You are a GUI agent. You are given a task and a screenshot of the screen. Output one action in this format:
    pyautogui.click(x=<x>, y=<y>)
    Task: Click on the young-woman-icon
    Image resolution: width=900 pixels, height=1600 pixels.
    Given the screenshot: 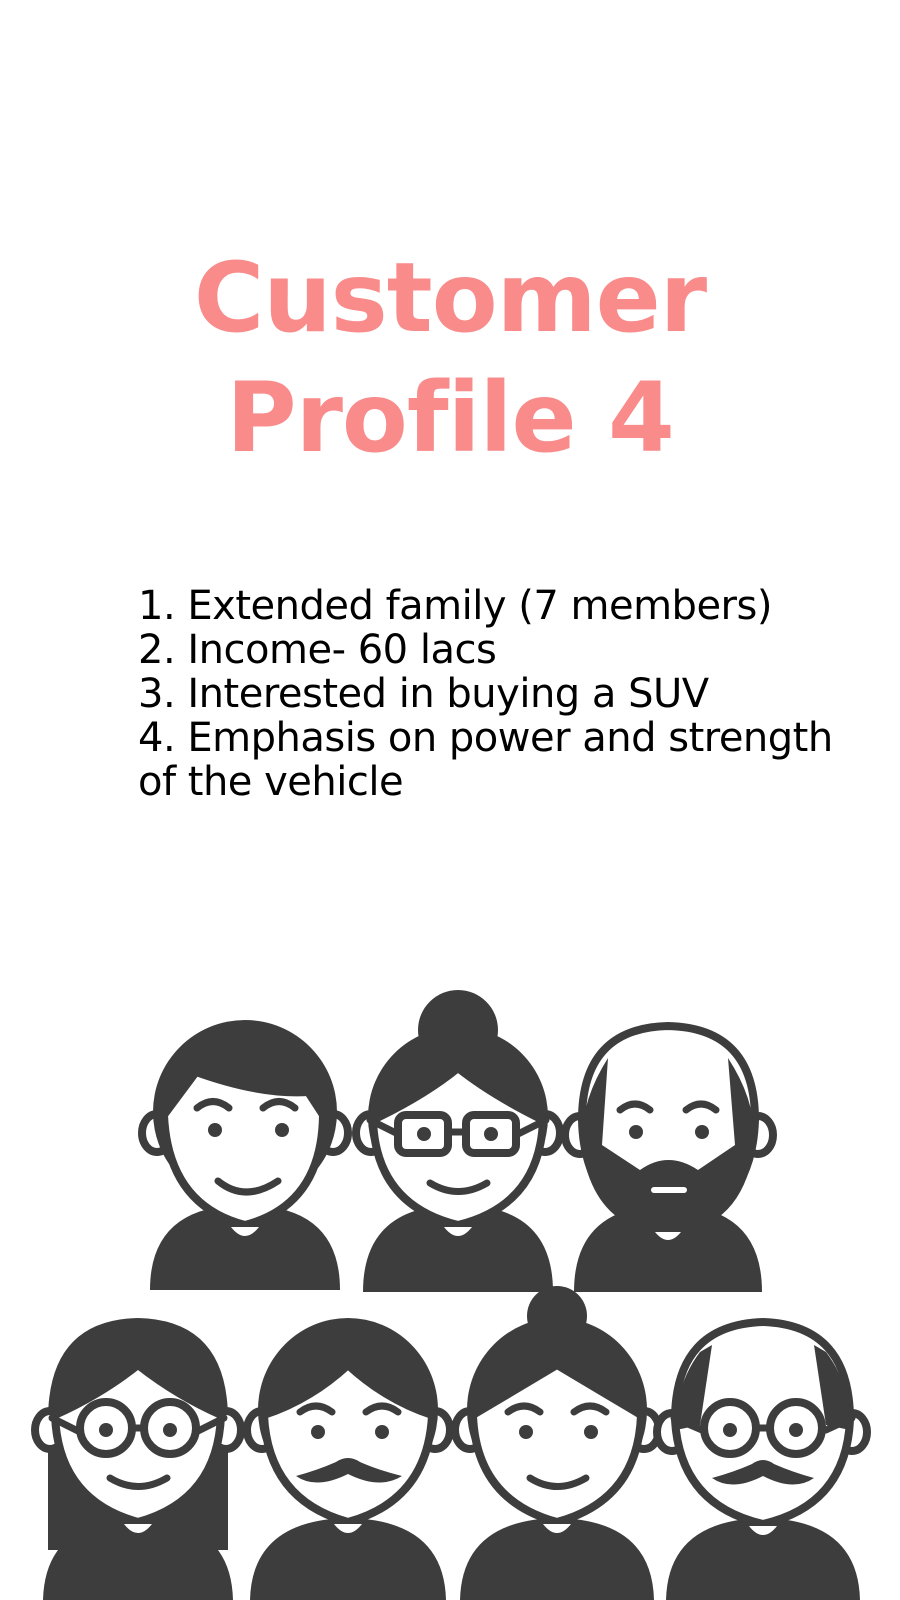 What is the action you would take?
    pyautogui.click(x=557, y=1443)
    